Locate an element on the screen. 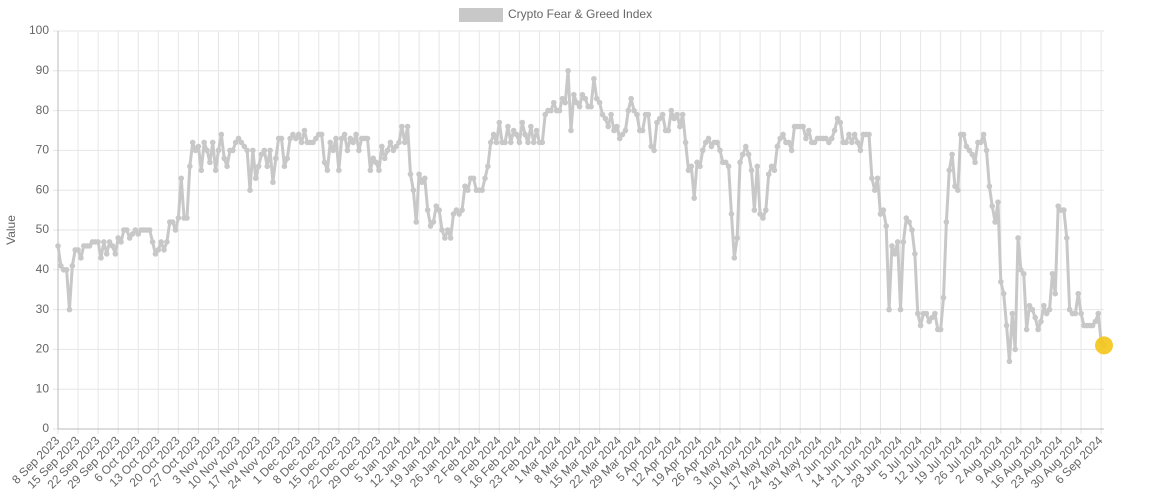 Image resolution: width=1150 pixels, height=500 pixels. highlight-point is located at coordinates (1104, 345).